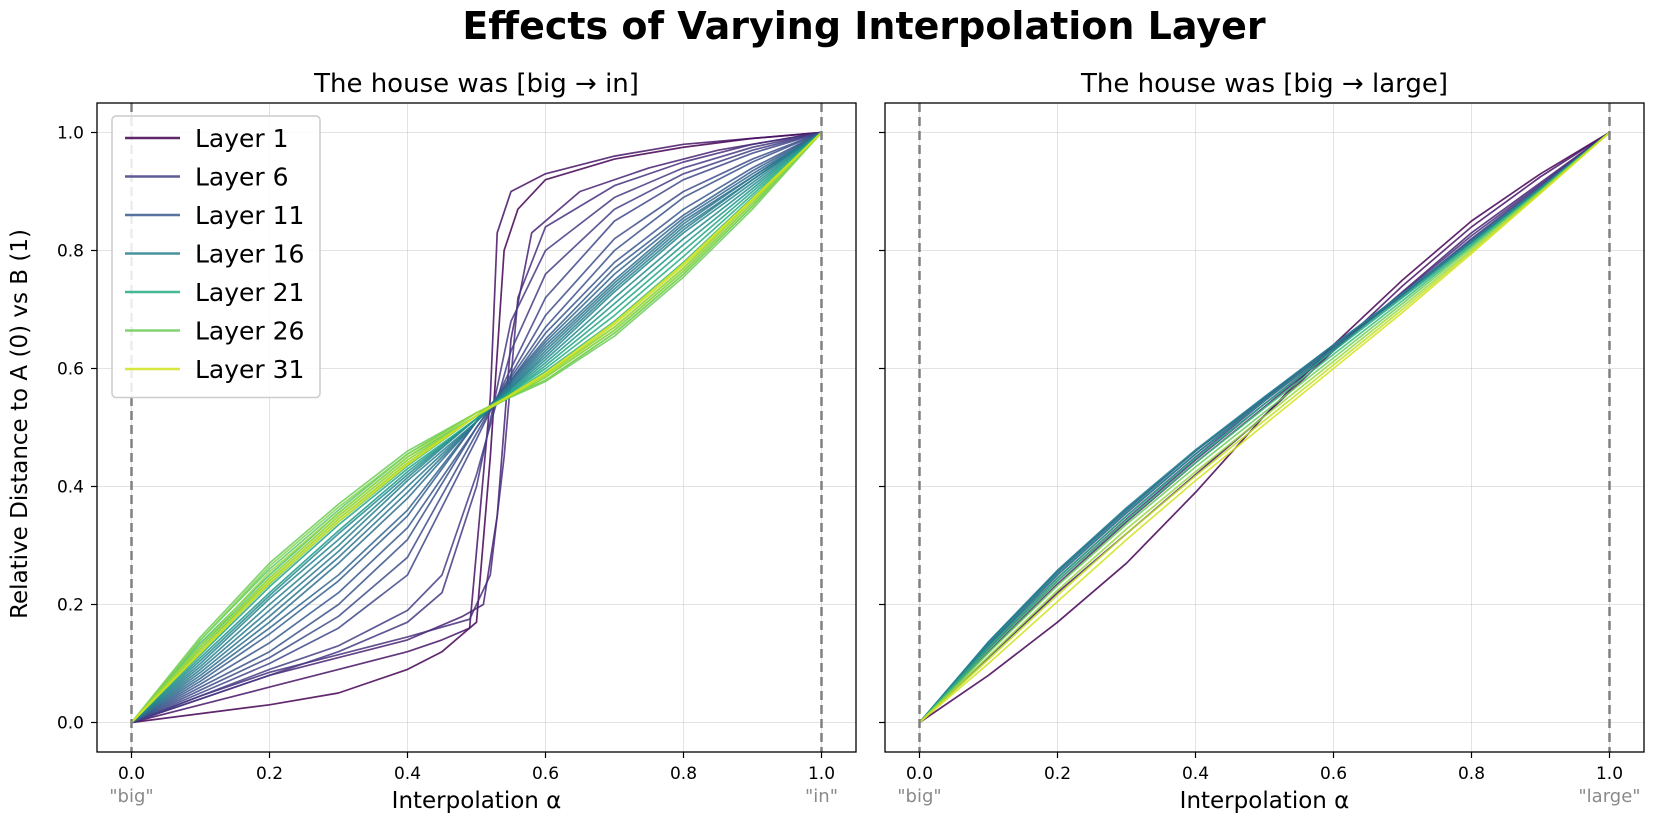 This screenshot has height=827, width=1654. What do you see at coordinates (477, 801) in the screenshot?
I see `chart-0-xlabel: Interpolation α` at bounding box center [477, 801].